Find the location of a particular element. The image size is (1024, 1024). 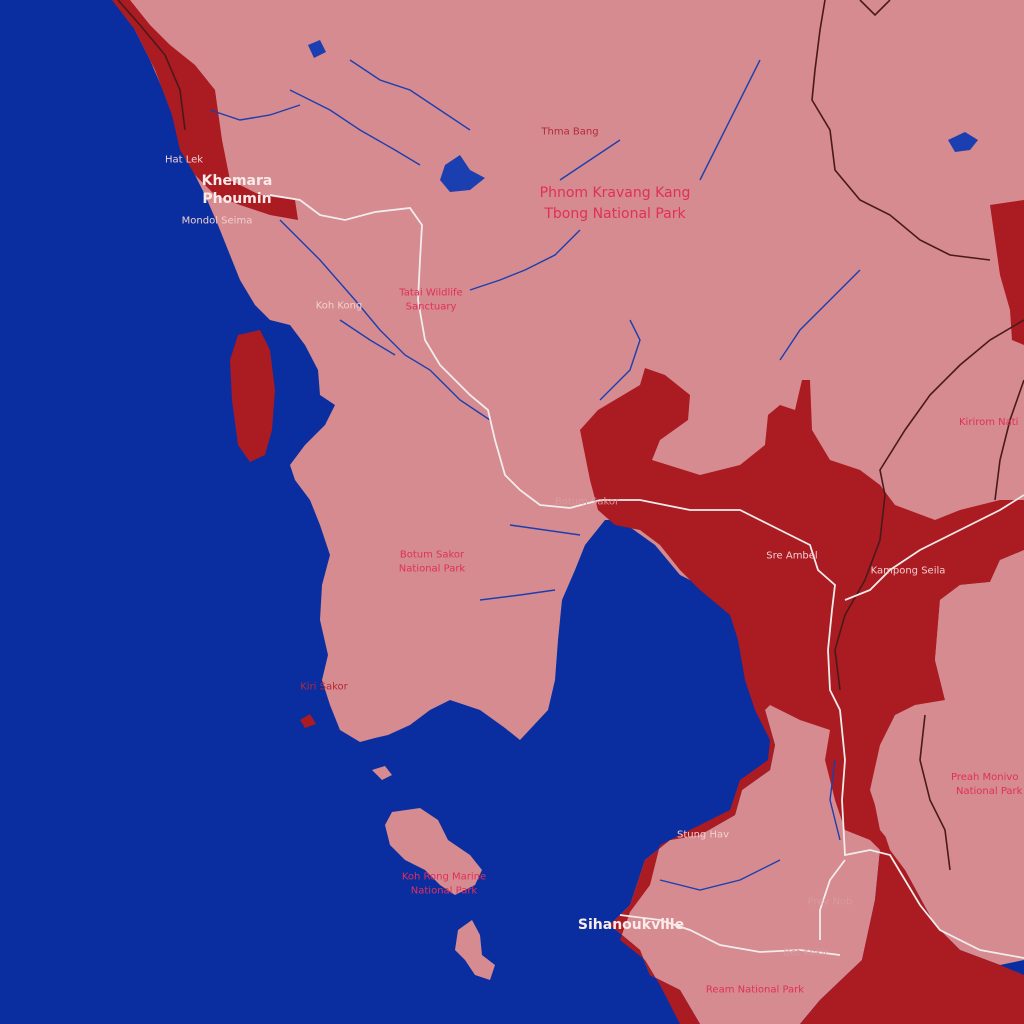

label-koh-kong: Koh Kong is located at coordinates (339, 306).